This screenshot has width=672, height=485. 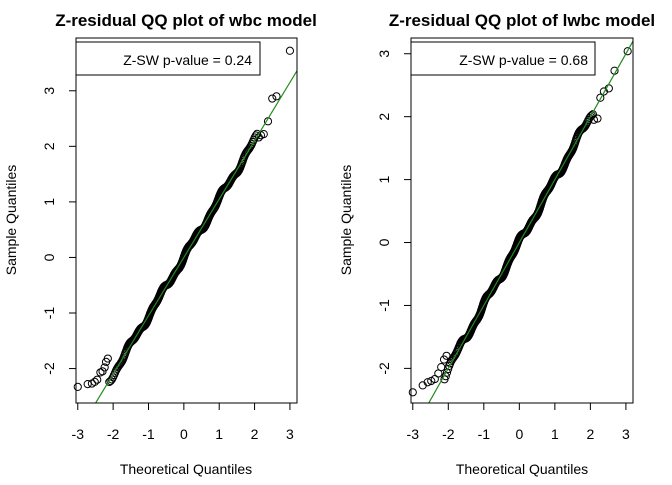 I want to click on legend-box: Z-SW p-value = 0.24, so click(x=168, y=58).